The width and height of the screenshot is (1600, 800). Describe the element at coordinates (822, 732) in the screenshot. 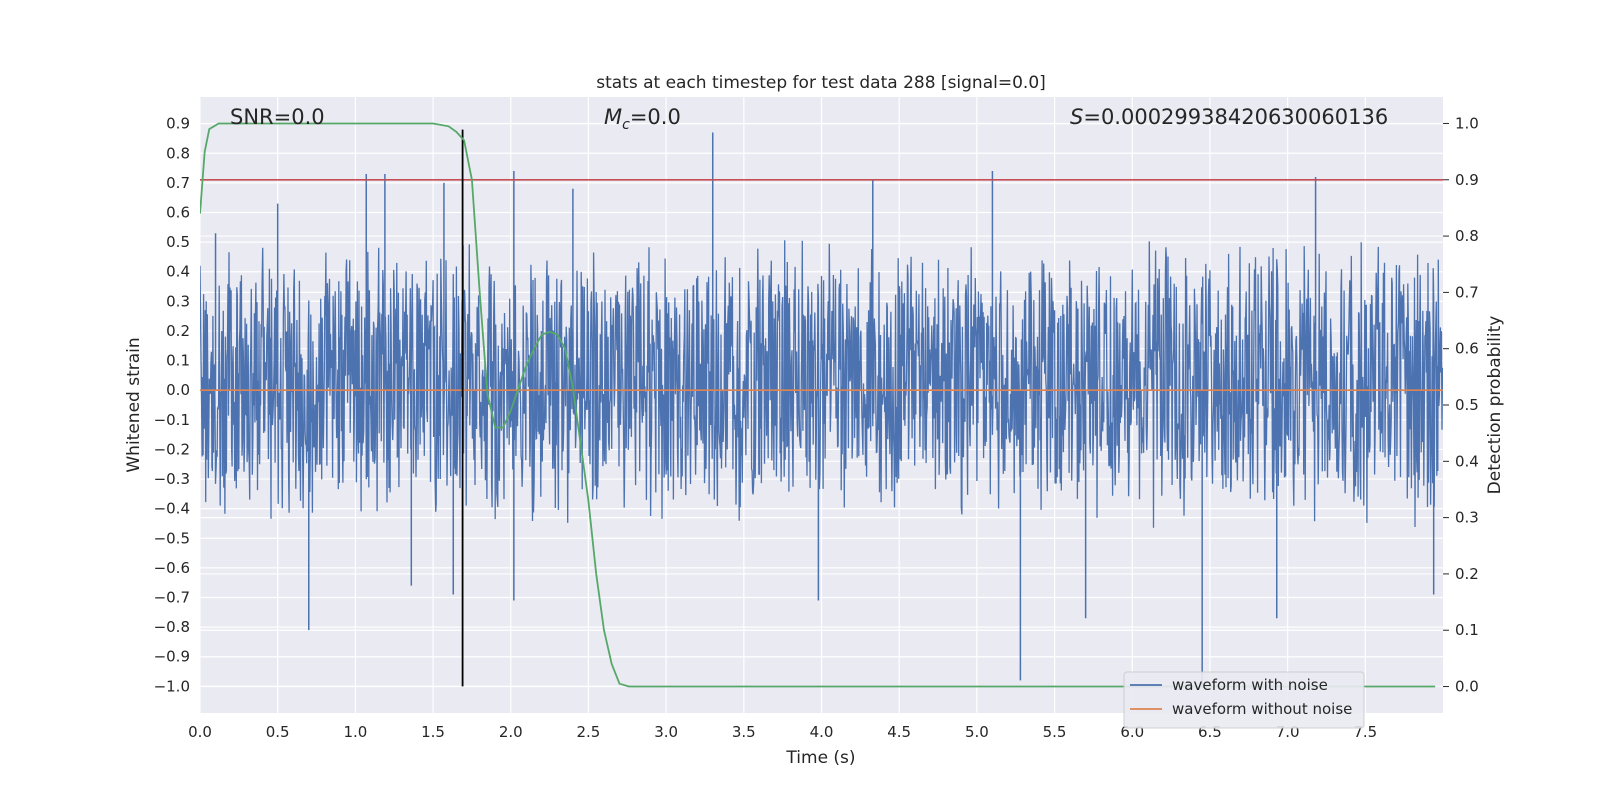

I see `x-tick-label: 4.0` at that location.